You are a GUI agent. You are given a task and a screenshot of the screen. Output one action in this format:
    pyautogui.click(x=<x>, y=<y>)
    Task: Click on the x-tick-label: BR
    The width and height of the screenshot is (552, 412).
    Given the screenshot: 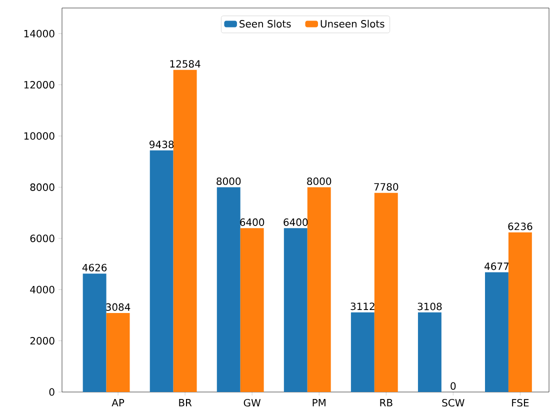 What is the action you would take?
    pyautogui.click(x=185, y=402)
    